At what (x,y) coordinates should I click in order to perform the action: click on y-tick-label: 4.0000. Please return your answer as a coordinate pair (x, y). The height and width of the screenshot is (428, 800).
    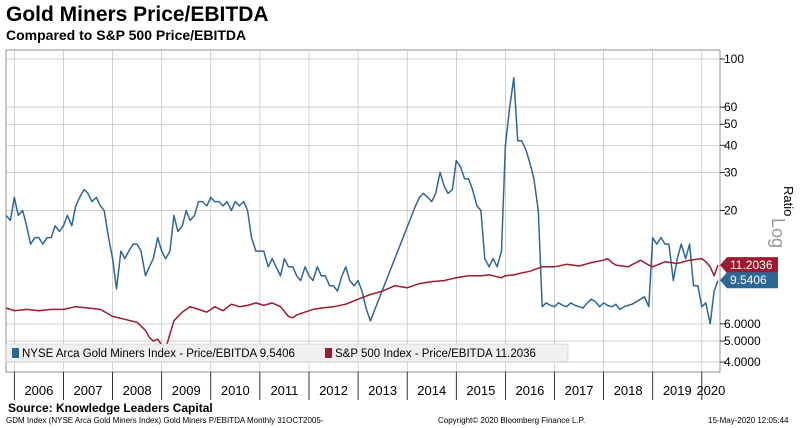
    Looking at the image, I should click on (742, 362).